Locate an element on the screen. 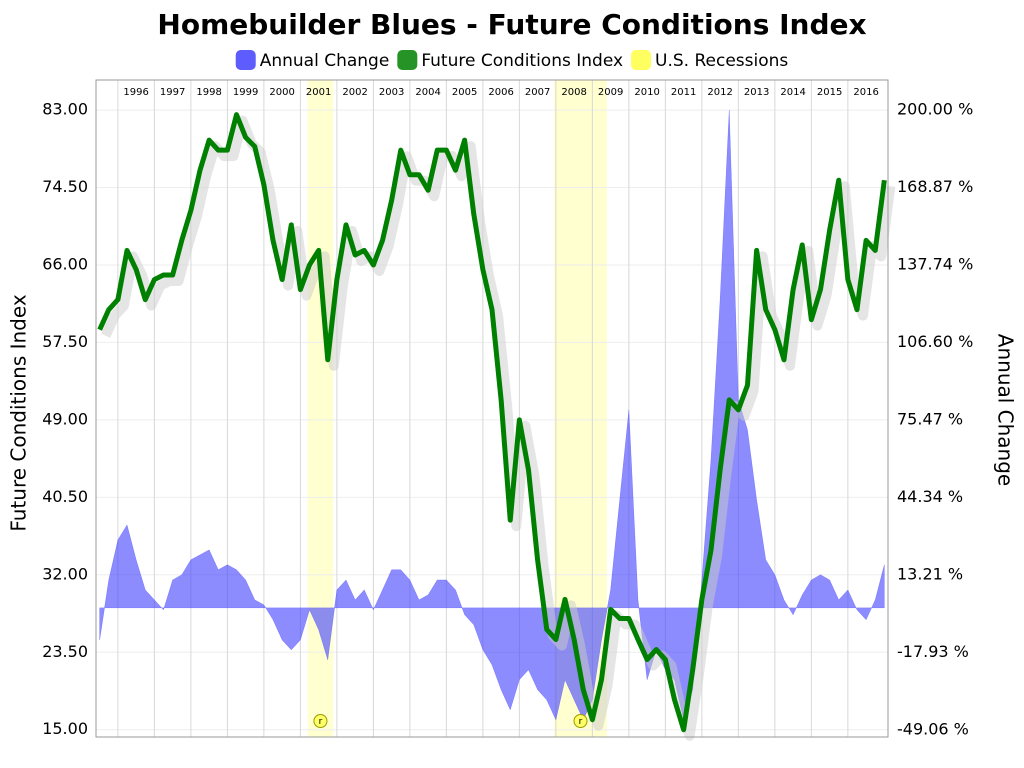 The image size is (1024, 768). y2-tick-label: 13.21 % is located at coordinates (930, 573).